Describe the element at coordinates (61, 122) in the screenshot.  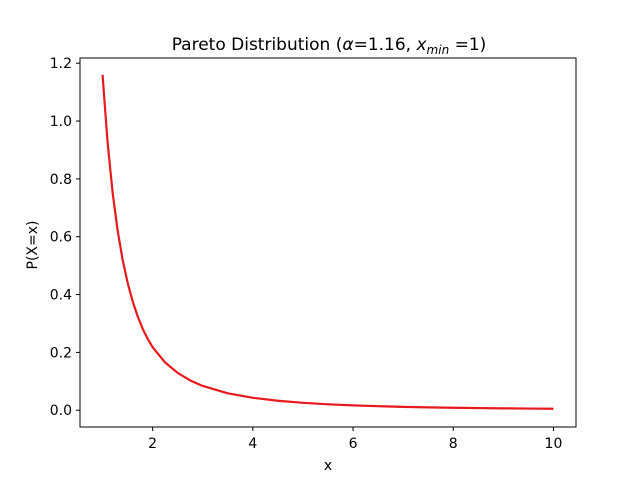
I see `y-tick-label-1.0: 1.0` at that location.